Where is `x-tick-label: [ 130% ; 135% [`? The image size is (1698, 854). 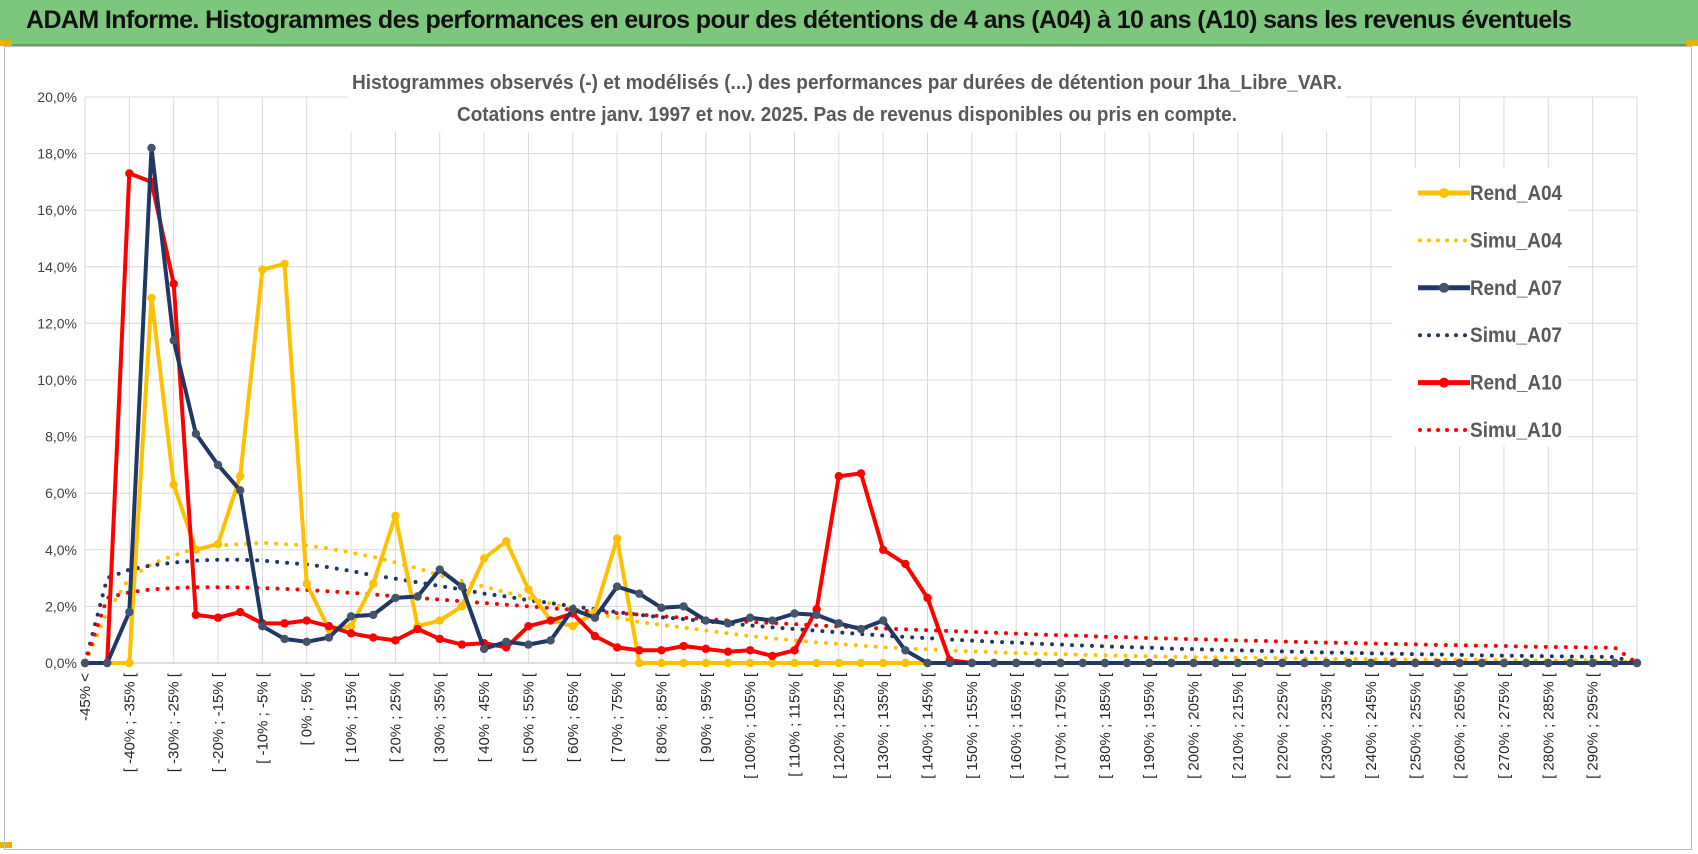 x-tick-label: [ 130% ; 135% [ is located at coordinates (883, 725).